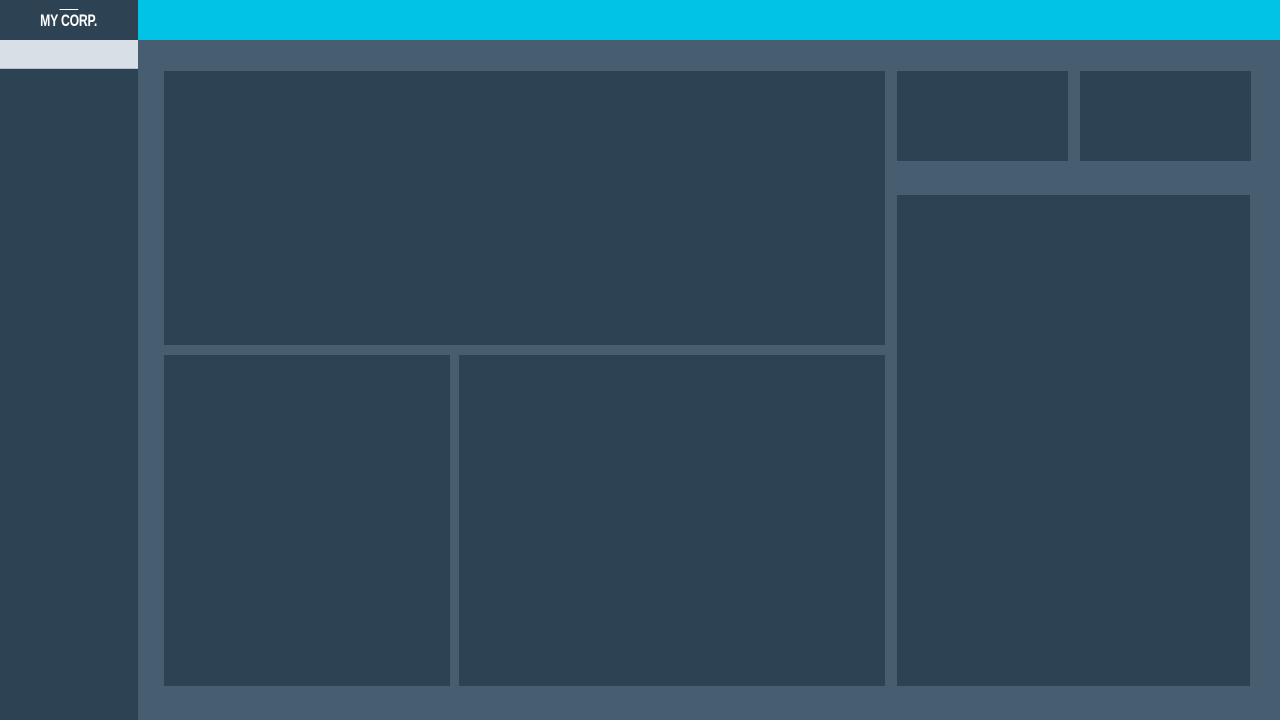 Image resolution: width=1280 pixels, height=720 pixels. I want to click on brand-logo: MY CORP., so click(69, 20).